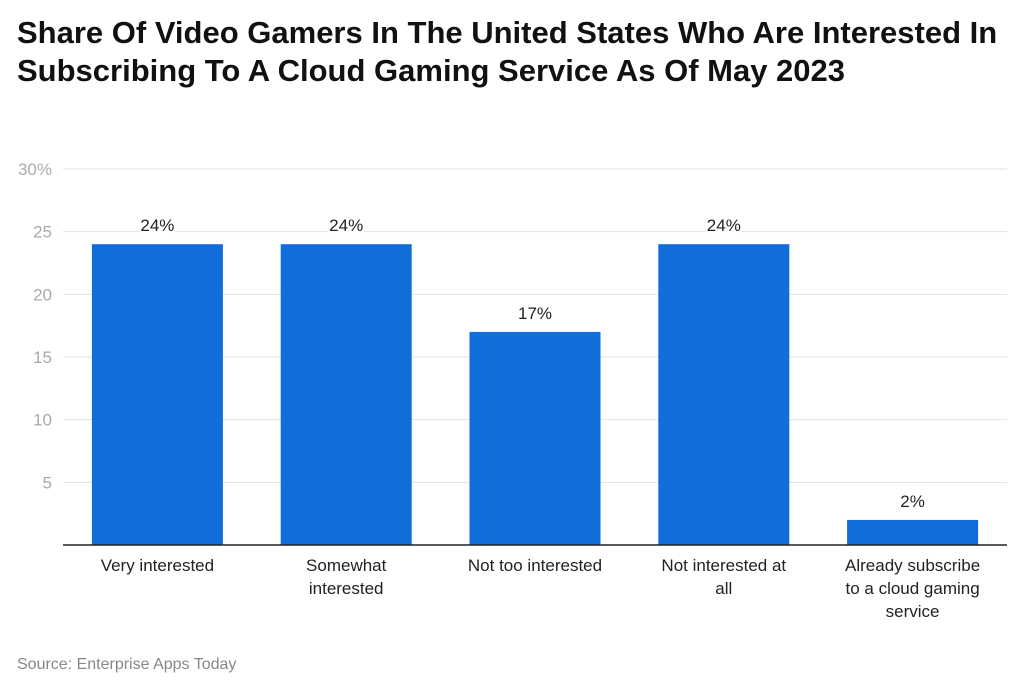  What do you see at coordinates (157, 565) in the screenshot?
I see `x-tick-label: Very interested` at bounding box center [157, 565].